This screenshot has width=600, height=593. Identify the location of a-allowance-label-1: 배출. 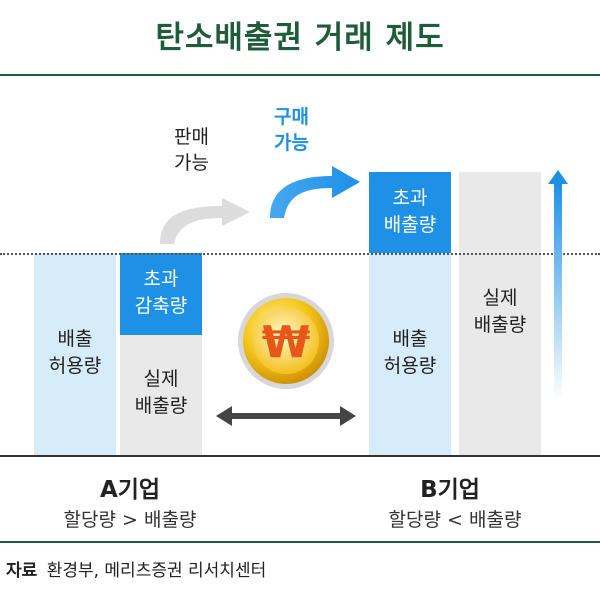
(75, 339).